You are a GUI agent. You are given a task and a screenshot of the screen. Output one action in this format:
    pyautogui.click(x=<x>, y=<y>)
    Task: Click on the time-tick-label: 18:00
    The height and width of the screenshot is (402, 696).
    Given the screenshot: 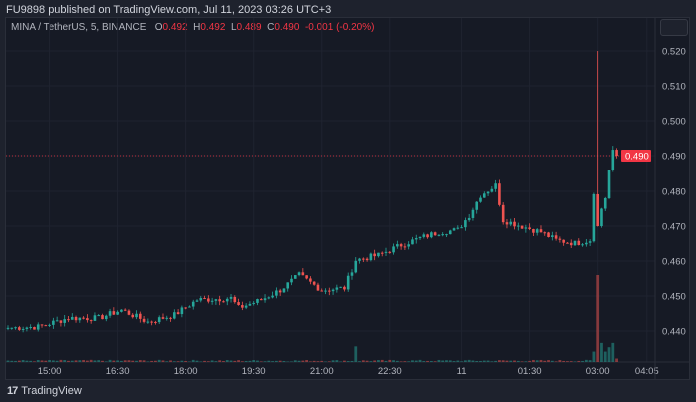 What is the action you would take?
    pyautogui.click(x=186, y=371)
    